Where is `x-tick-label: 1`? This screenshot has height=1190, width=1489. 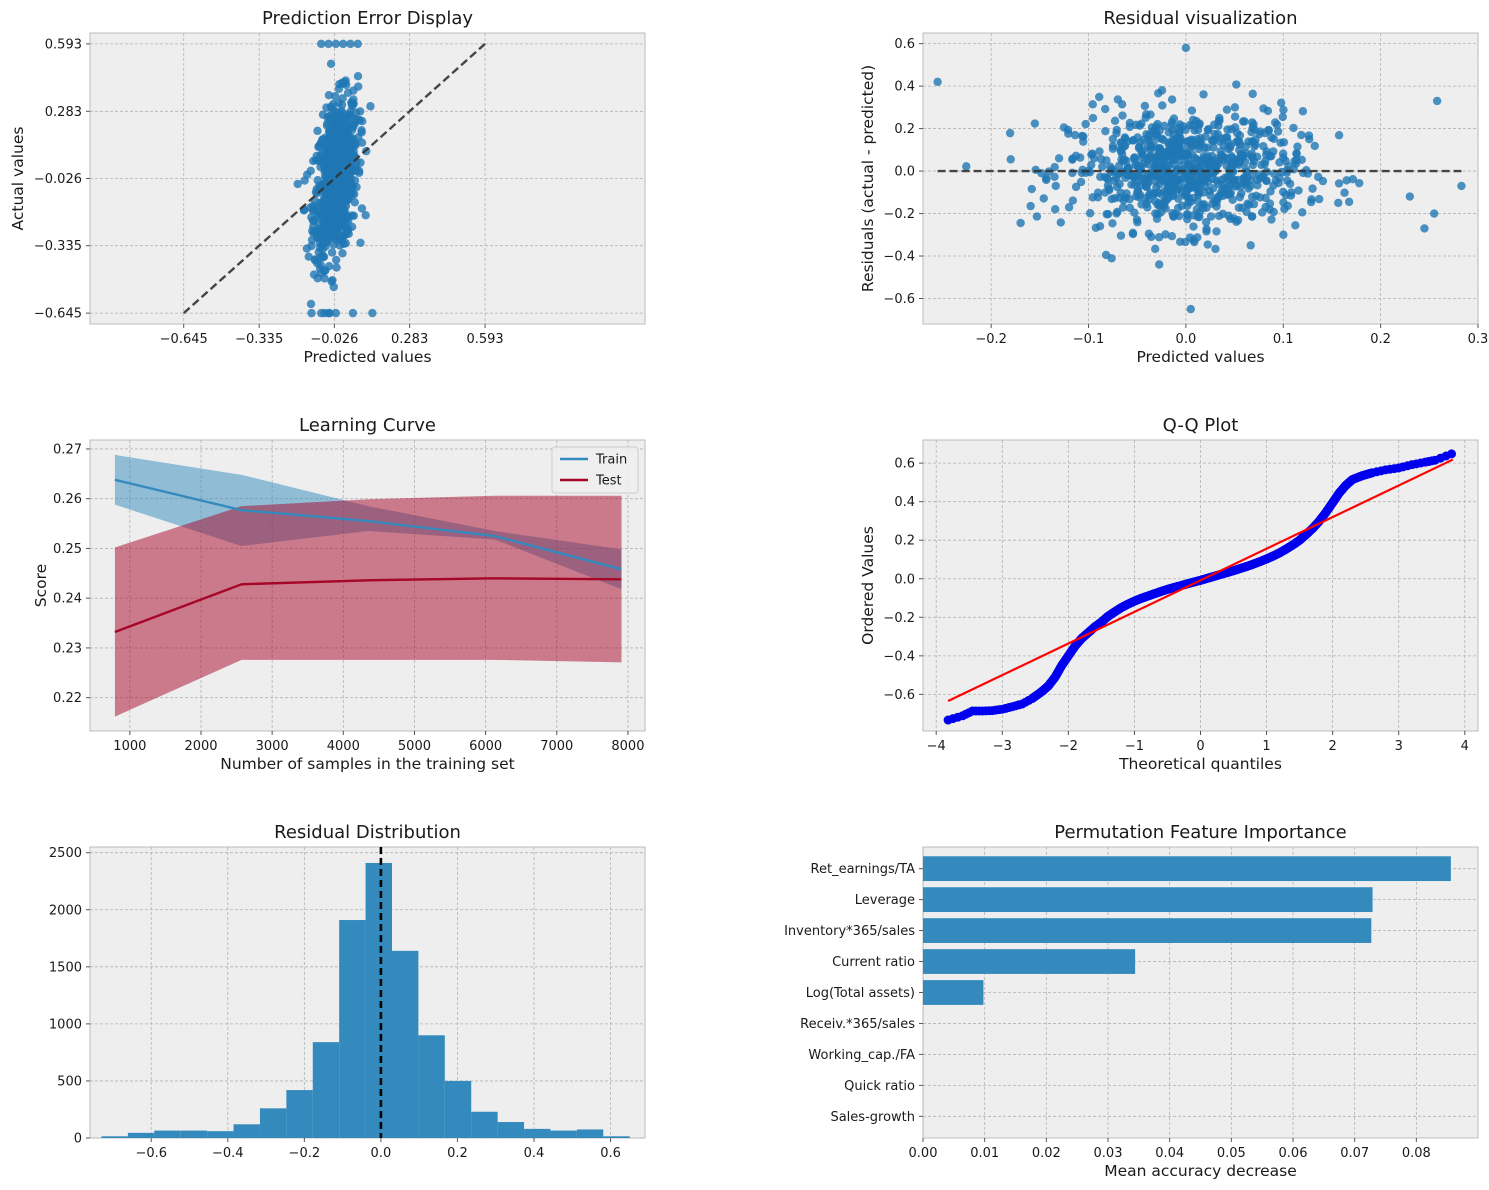
x-tick-label: 1 is located at coordinates (1266, 746).